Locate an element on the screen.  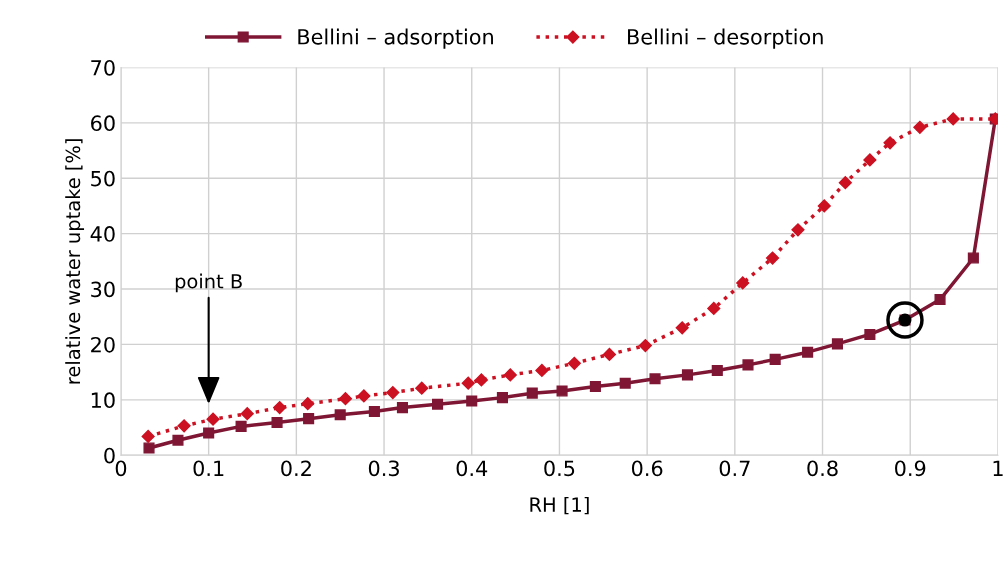
x-tick-label: 0.2 is located at coordinates (296, 468).